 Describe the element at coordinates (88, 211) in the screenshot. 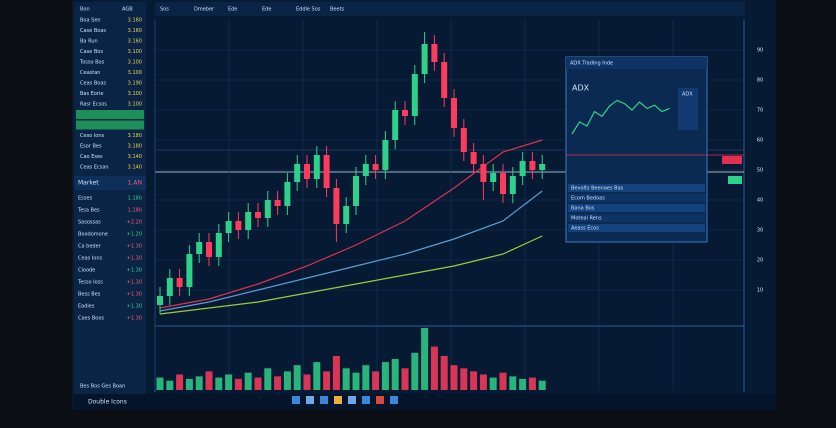

I see `market-name: Tesa Bes` at that location.